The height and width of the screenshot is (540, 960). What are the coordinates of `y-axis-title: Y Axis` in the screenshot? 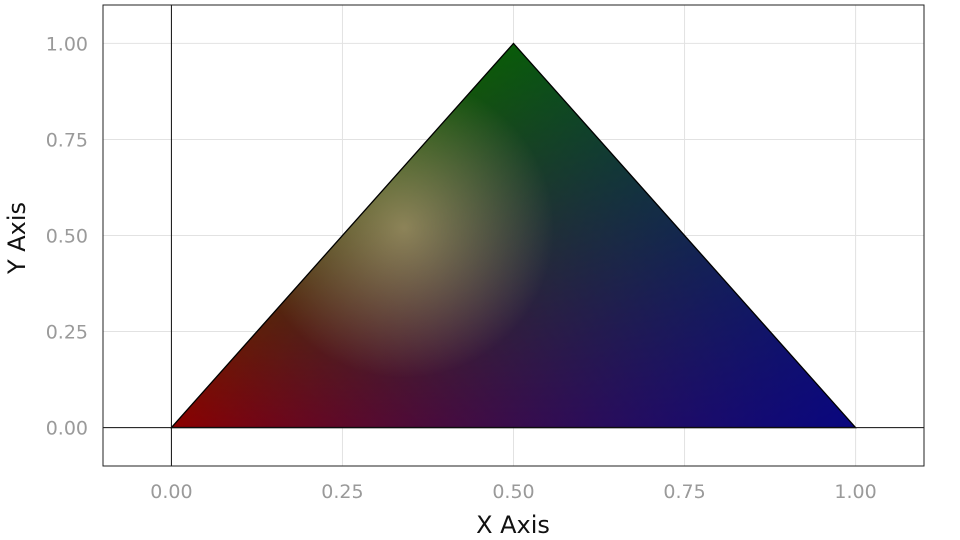 It's located at (17, 238).